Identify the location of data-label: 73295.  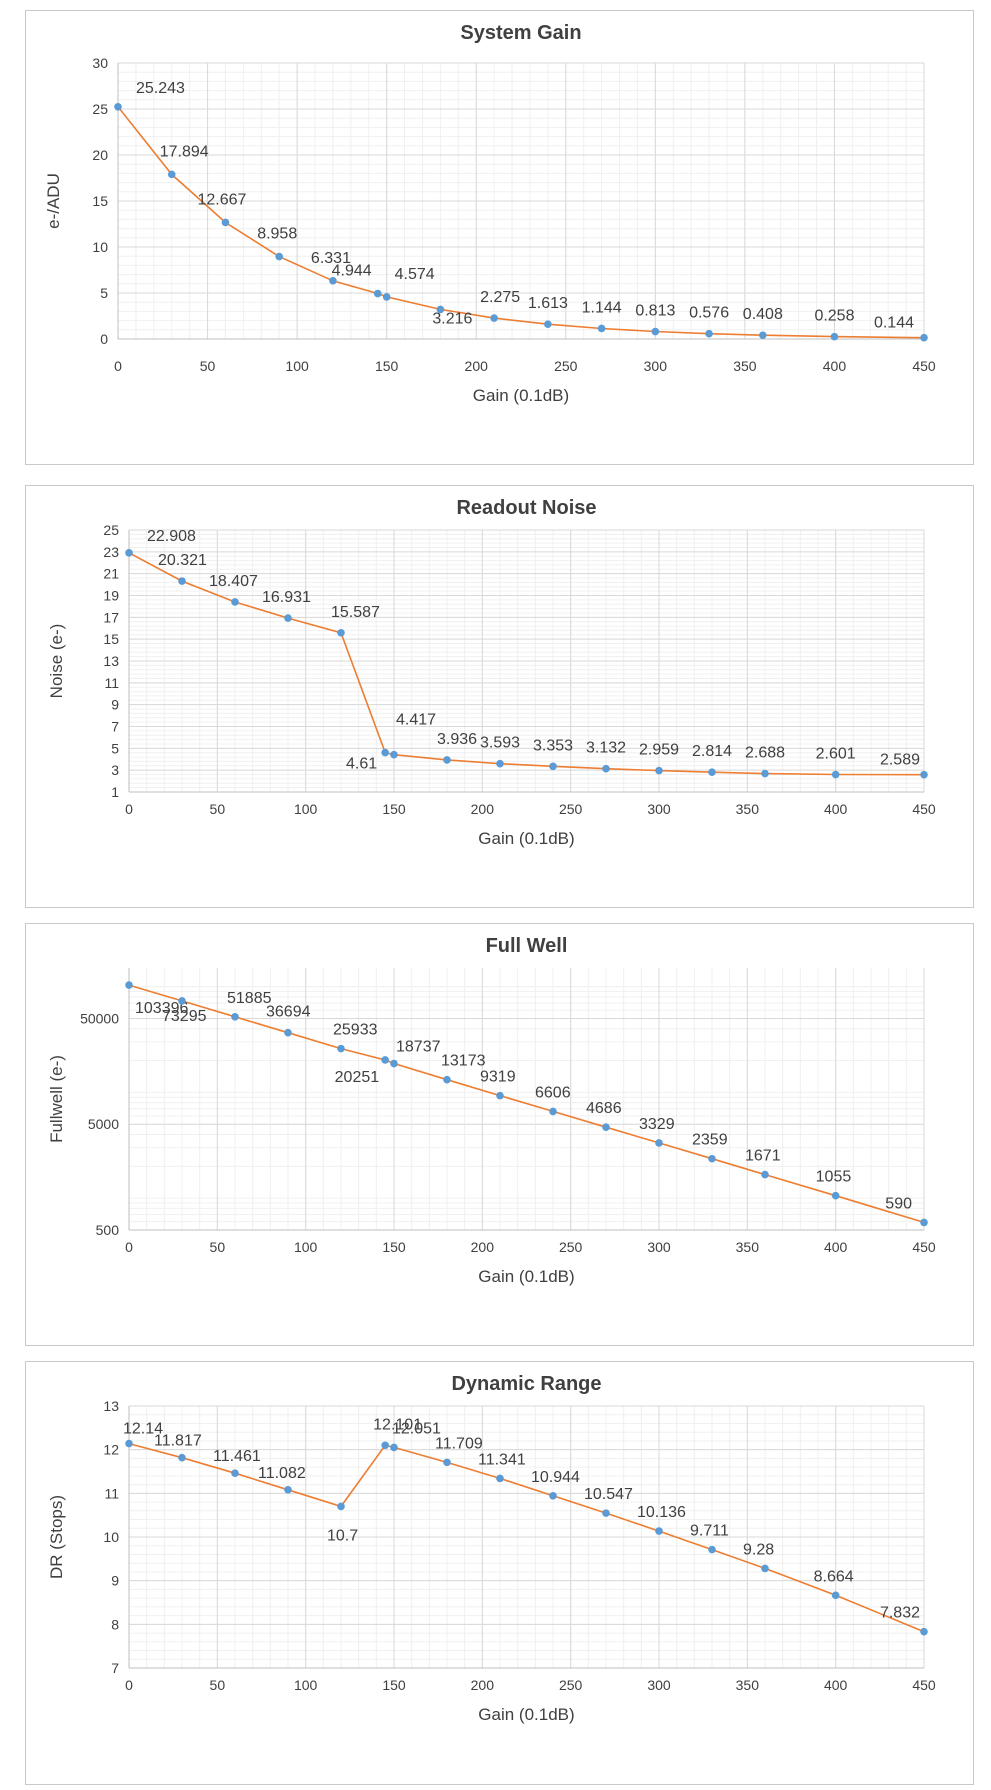
(184, 1016).